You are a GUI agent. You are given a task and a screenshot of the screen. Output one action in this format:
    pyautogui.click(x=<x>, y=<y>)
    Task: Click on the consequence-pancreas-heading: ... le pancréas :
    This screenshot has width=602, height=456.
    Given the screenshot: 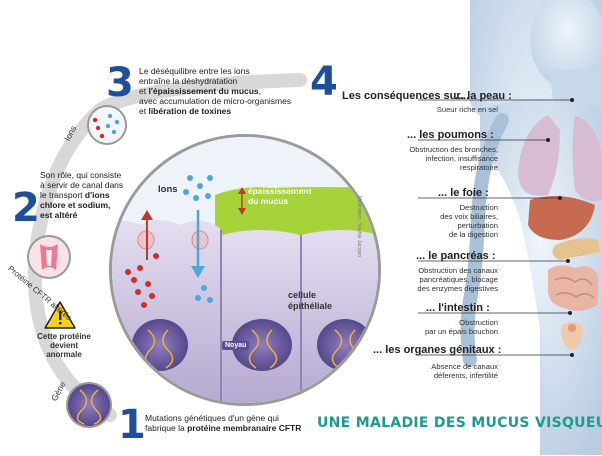 What is the action you would take?
    pyautogui.click(x=456, y=256)
    